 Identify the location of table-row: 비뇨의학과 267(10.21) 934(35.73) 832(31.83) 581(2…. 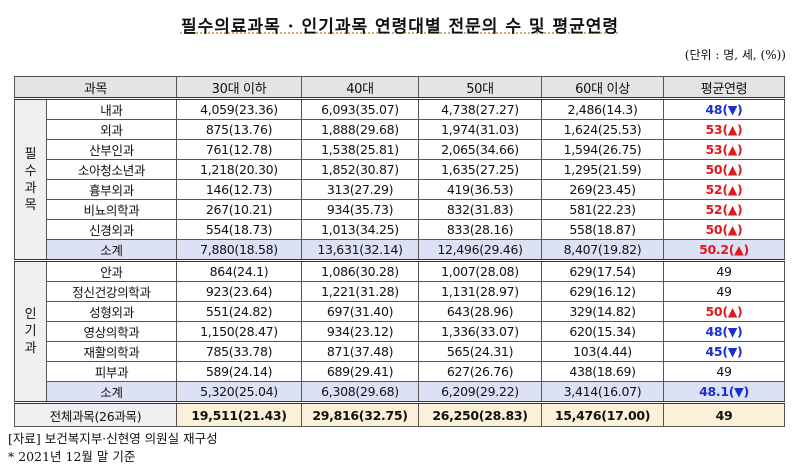
(400, 209).